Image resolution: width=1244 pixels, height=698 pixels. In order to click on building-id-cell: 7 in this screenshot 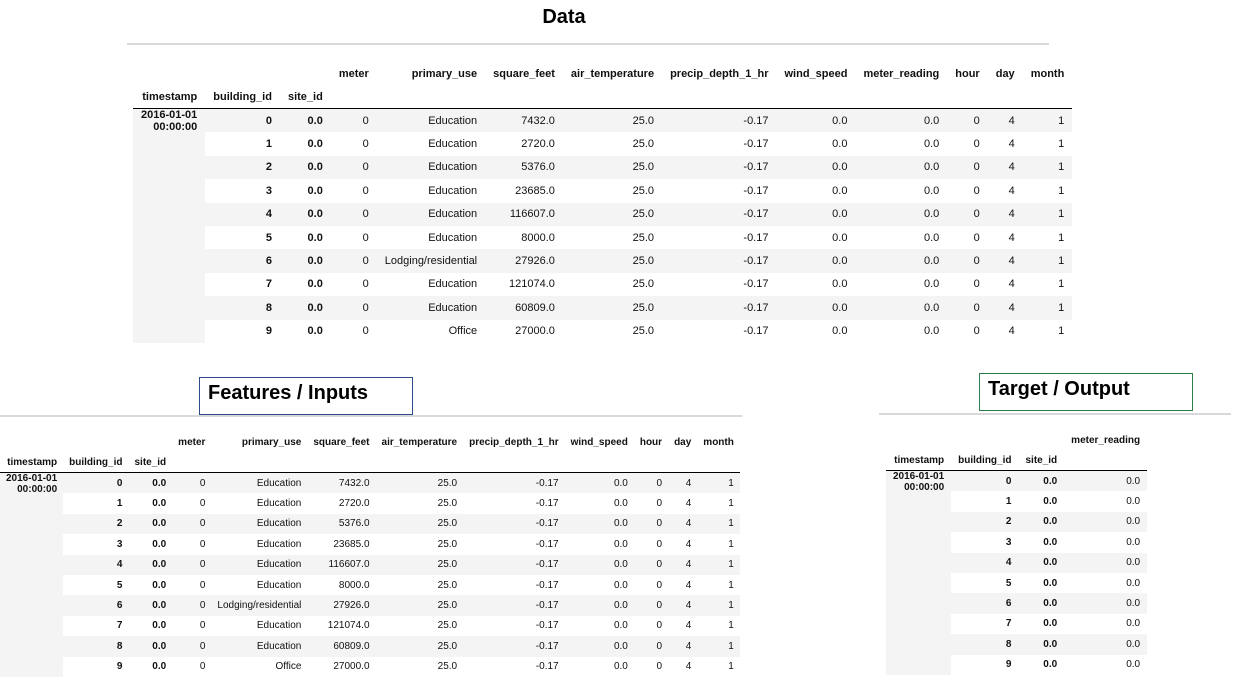, I will do `click(119, 626)`.